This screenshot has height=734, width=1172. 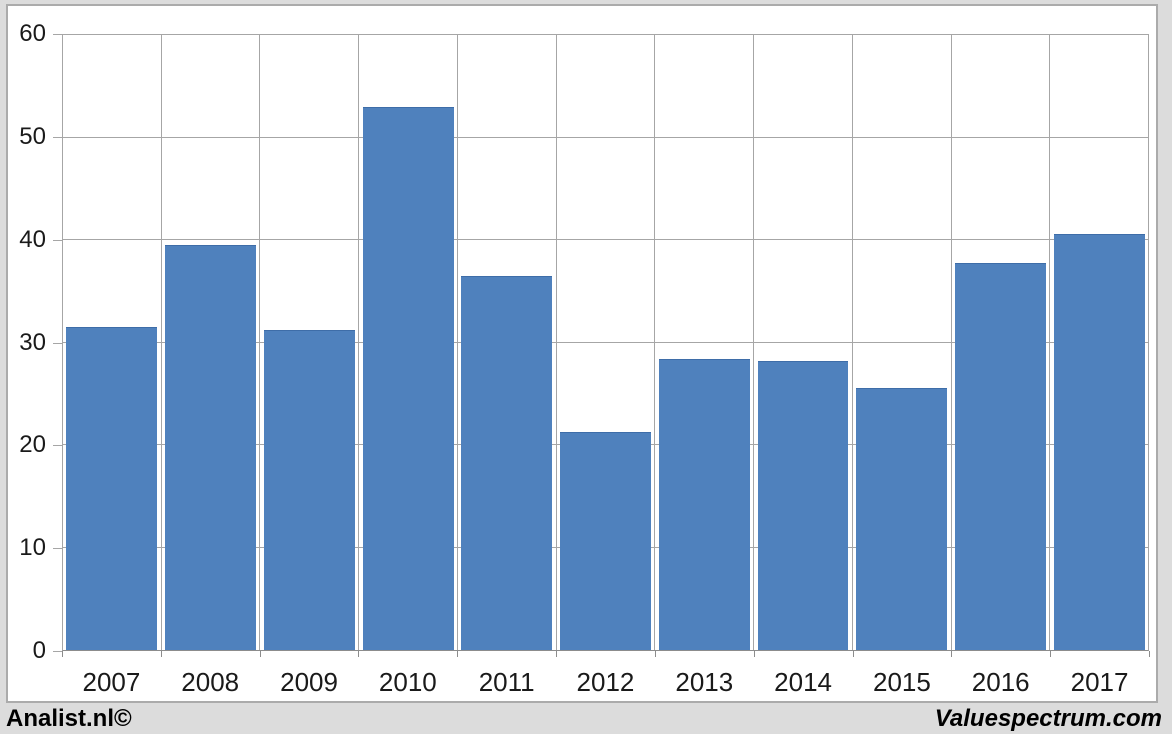 I want to click on x-tick-label: 2013, so click(x=704, y=682).